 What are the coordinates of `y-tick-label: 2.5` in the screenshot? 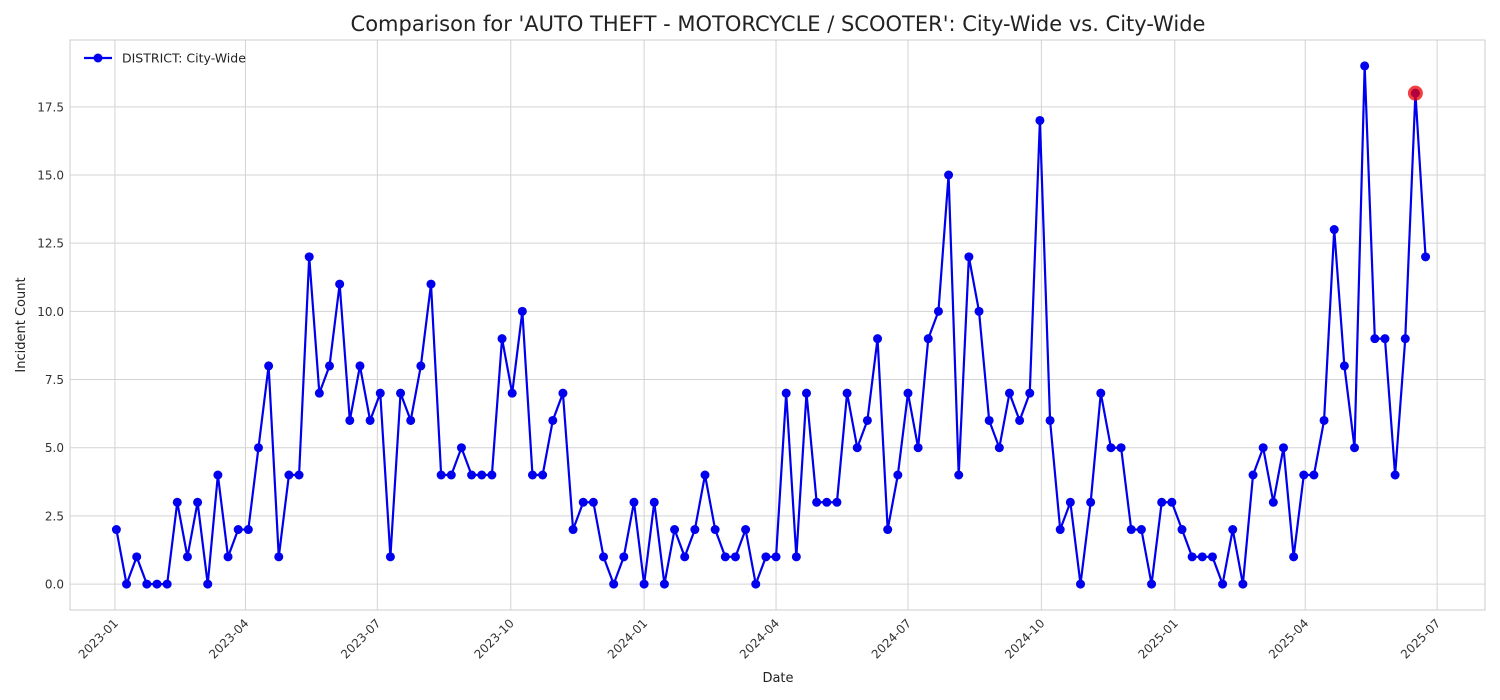 It's located at (54, 516).